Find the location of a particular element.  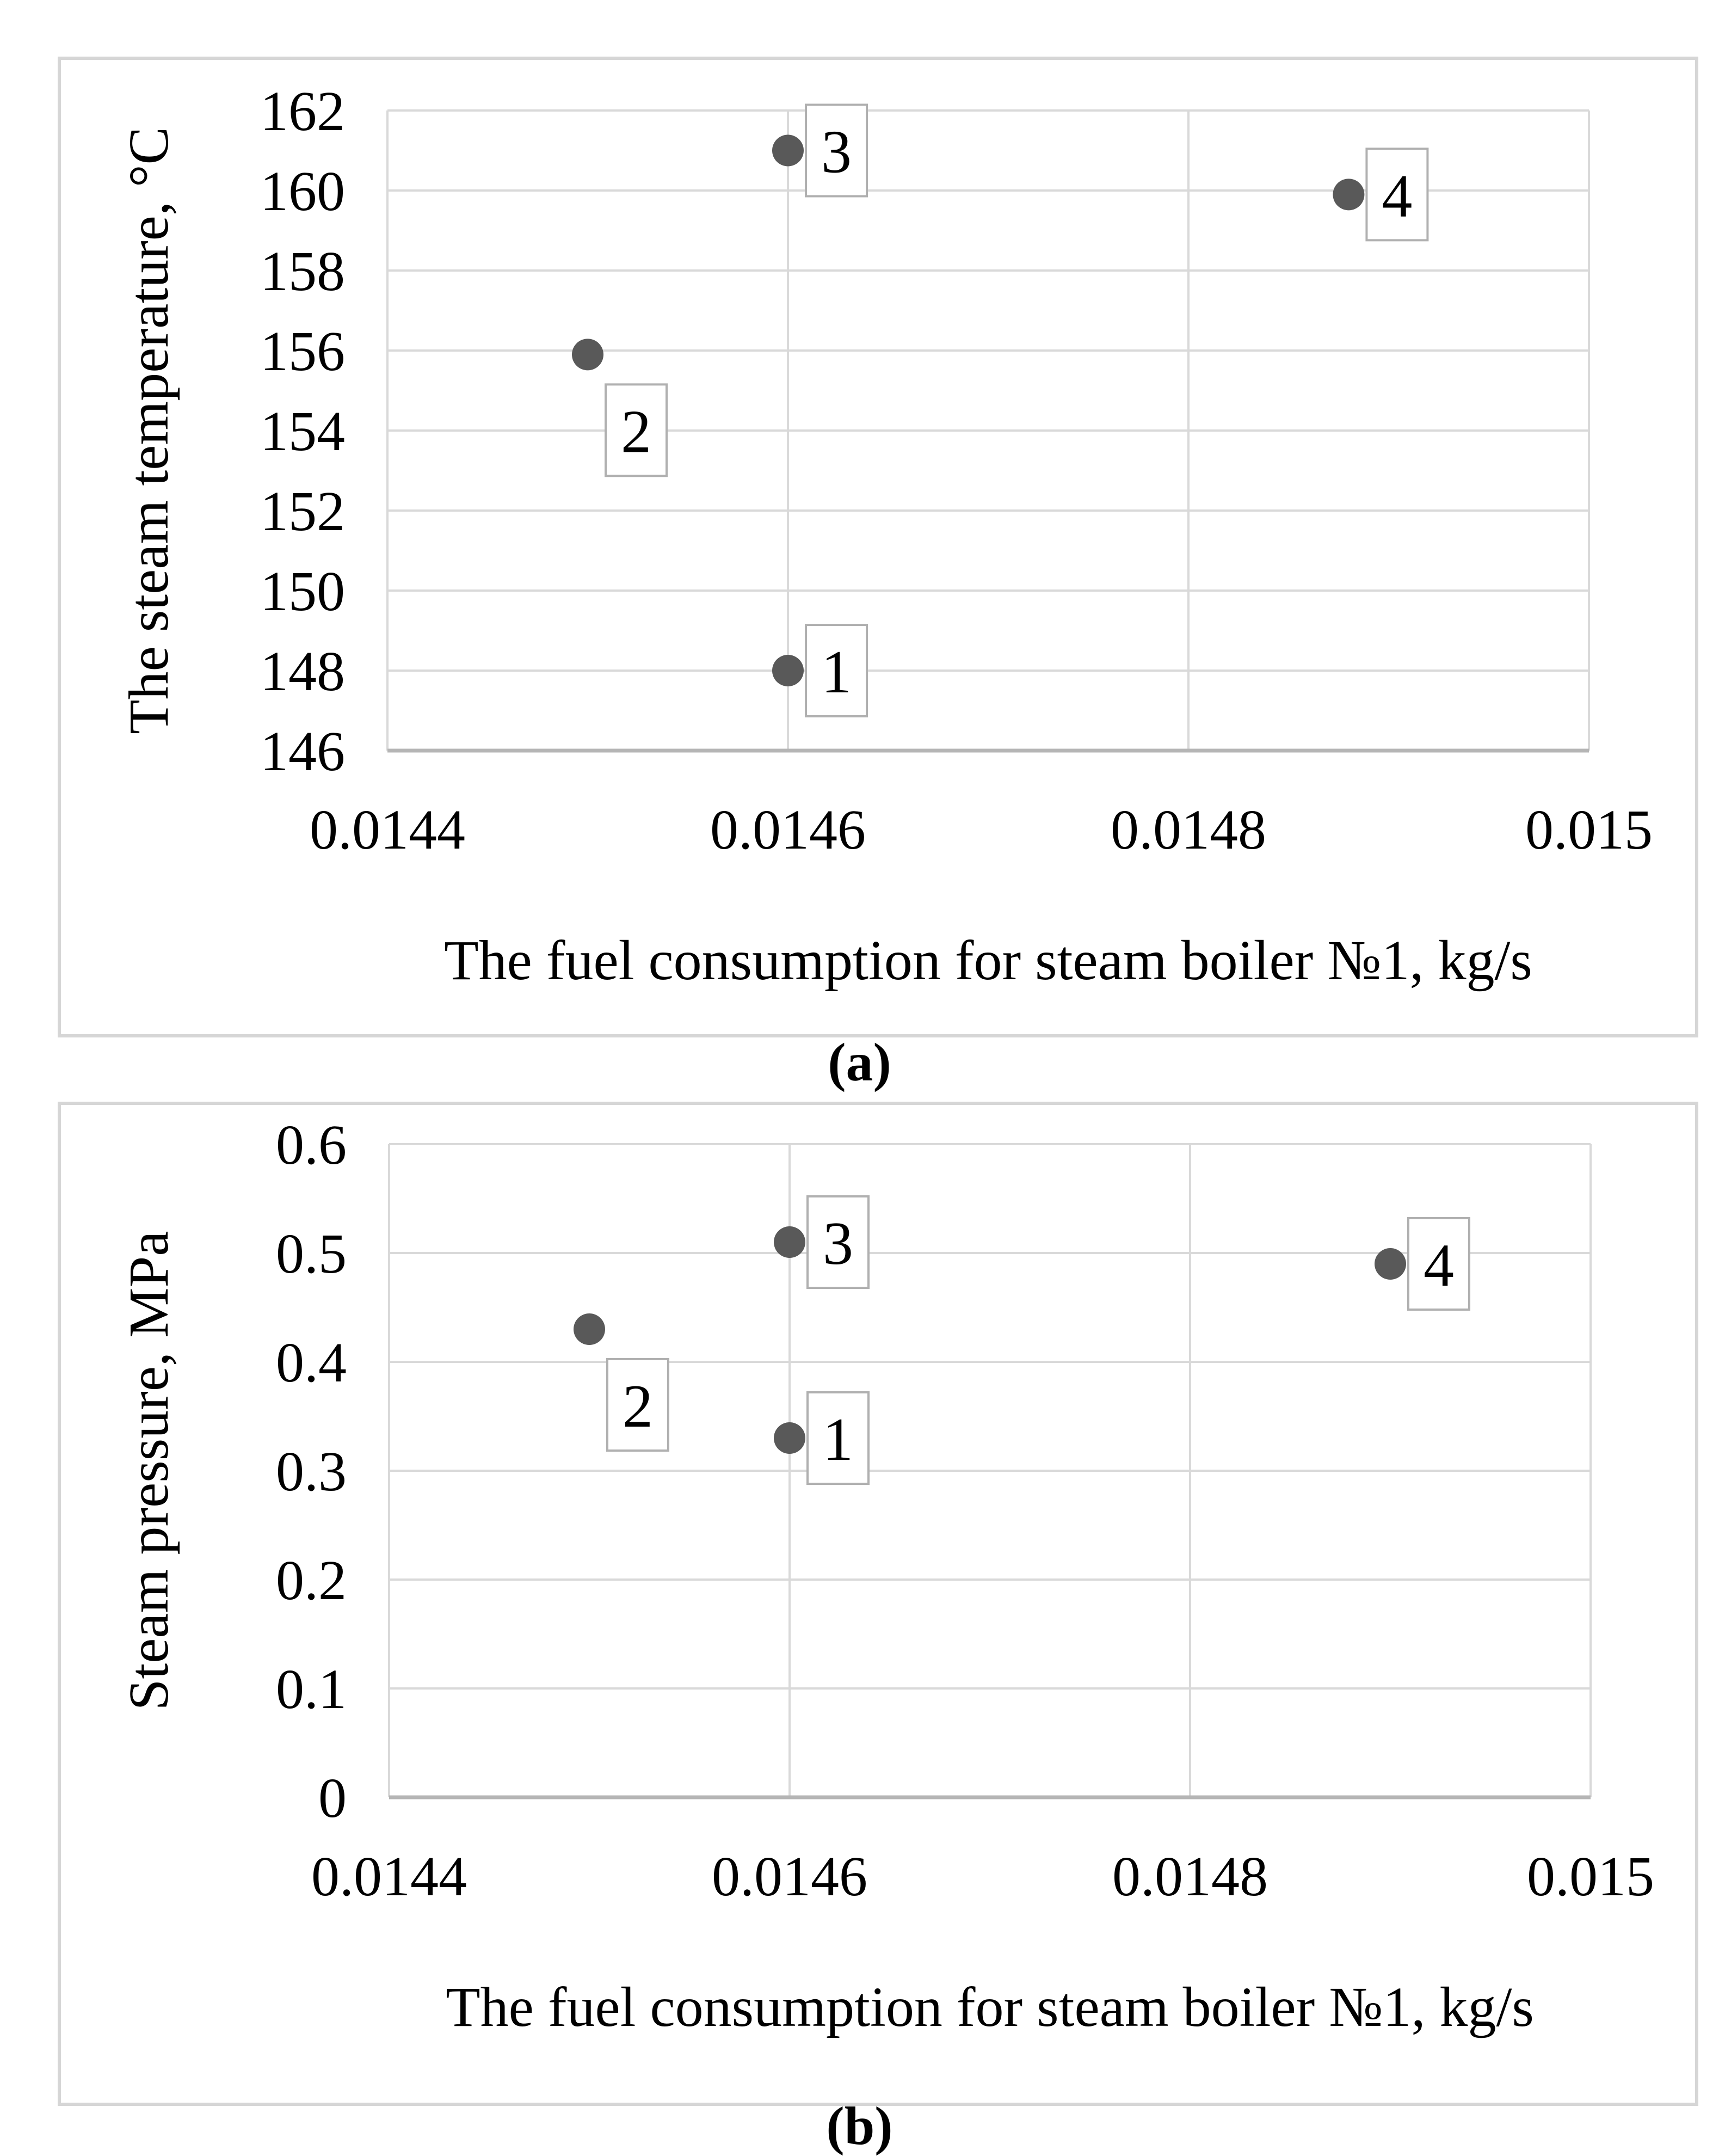

y-tick-label: 152 is located at coordinates (302, 511).